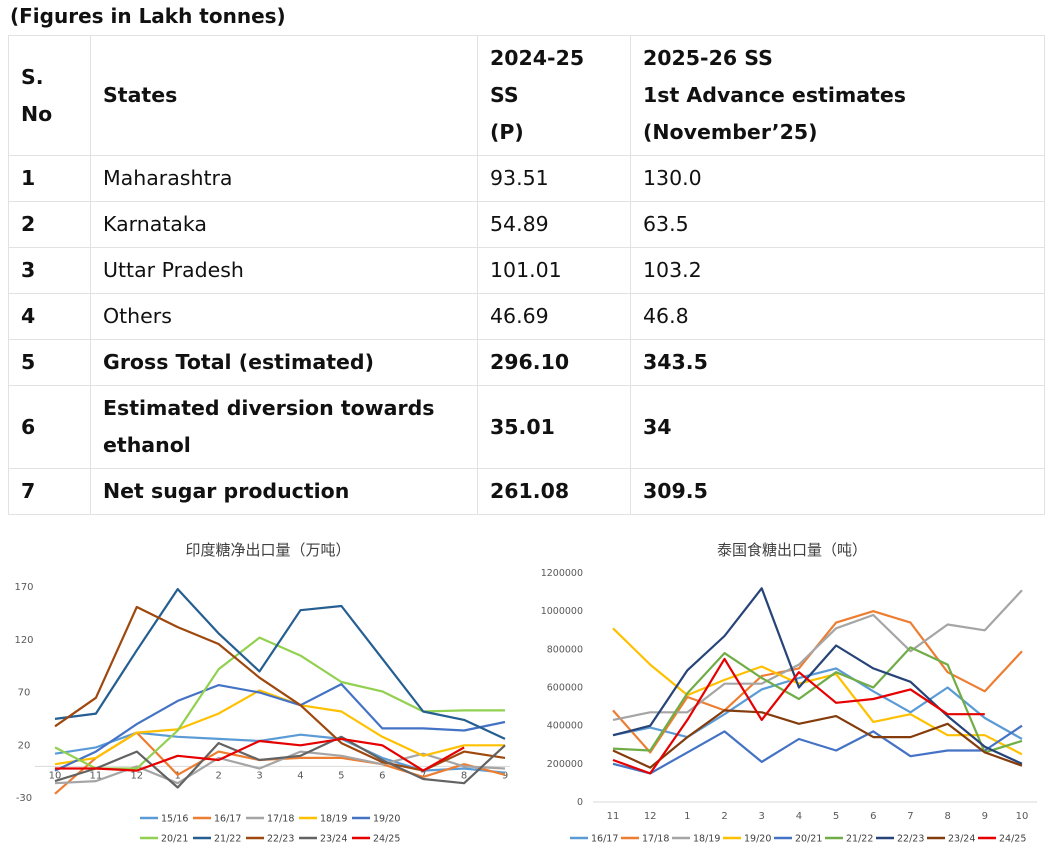 Image resolution: width=1054 pixels, height=854 pixels. I want to click on y-tick-label: 200000, so click(565, 764).